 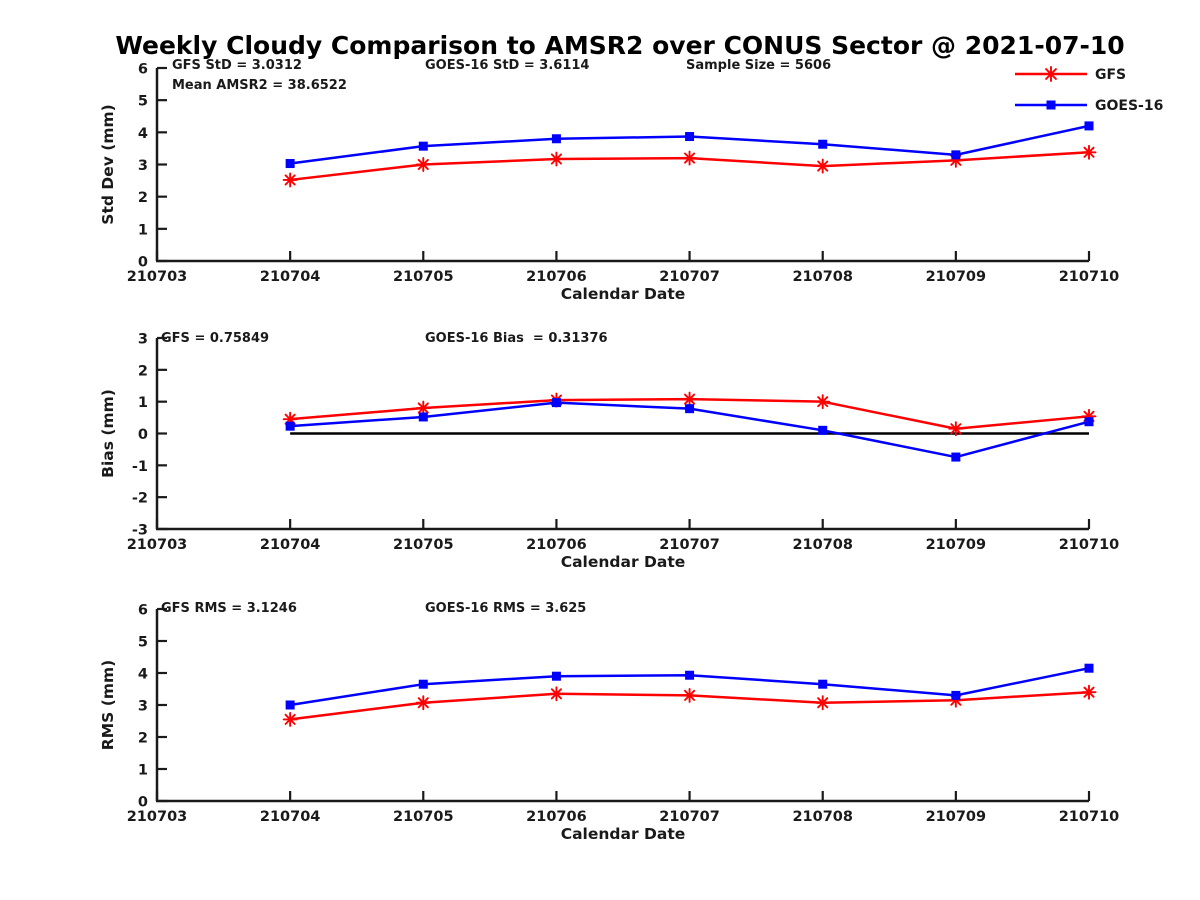 I want to click on y-axis-title: Bias (mm), so click(x=108, y=433).